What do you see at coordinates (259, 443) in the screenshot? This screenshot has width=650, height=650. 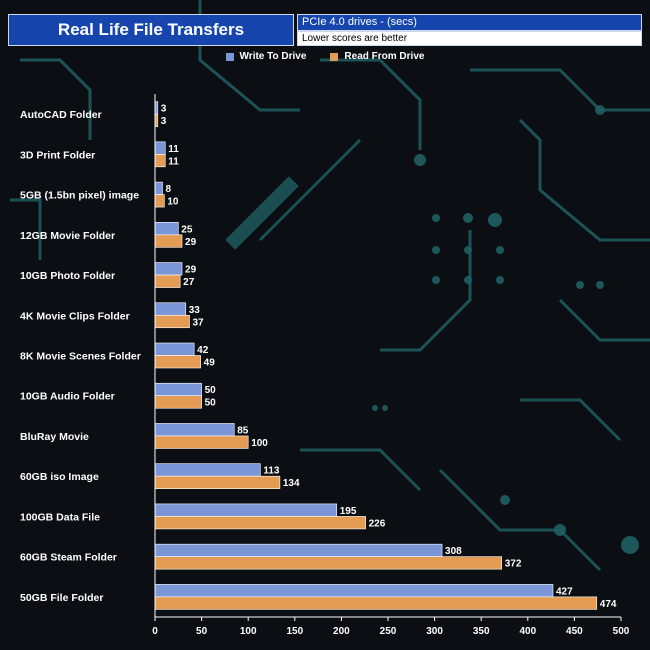 I see `data-label: 100` at bounding box center [259, 443].